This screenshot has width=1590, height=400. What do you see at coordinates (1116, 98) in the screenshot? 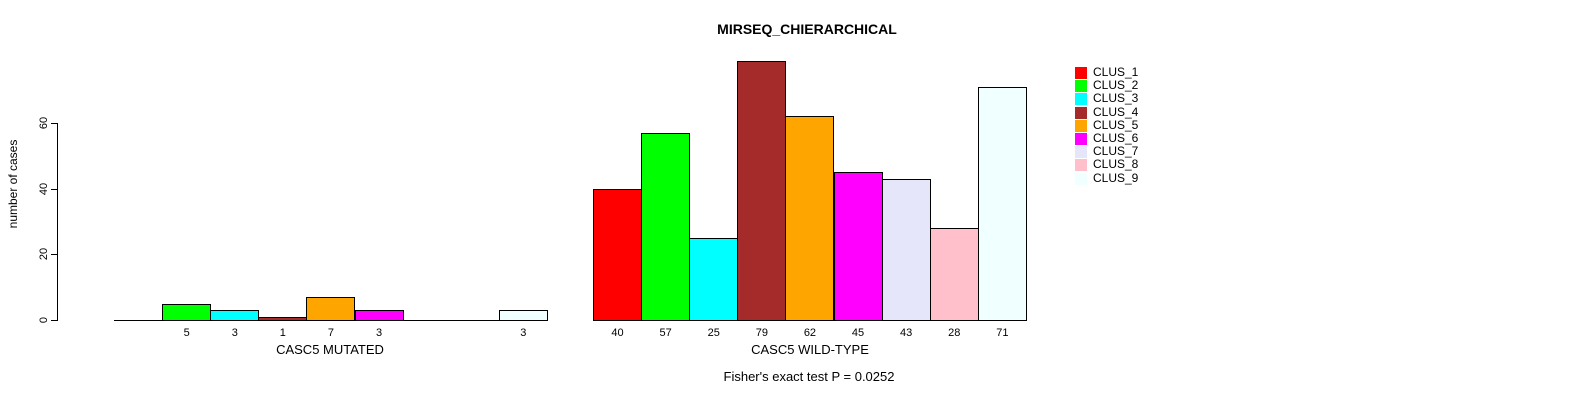
I see `legend-label-CLUS_3: CLUS_3` at bounding box center [1116, 98].